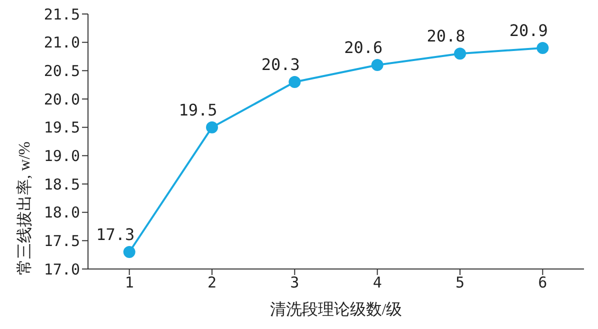 This screenshot has height=329, width=598. Describe the element at coordinates (62, 71) in the screenshot. I see `y-tick-label: 20.5` at that location.